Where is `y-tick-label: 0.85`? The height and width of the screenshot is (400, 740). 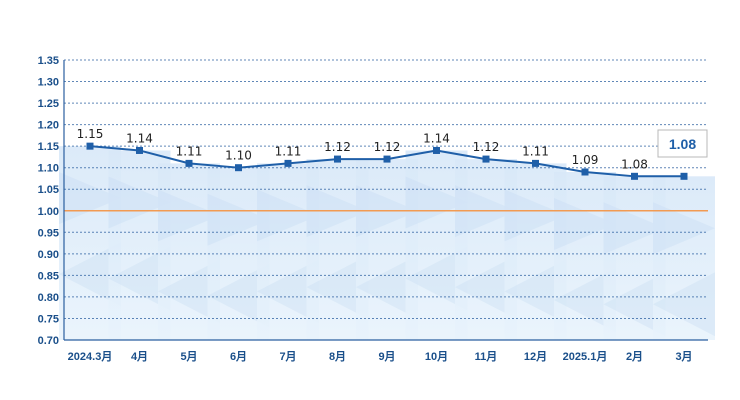
y-tick-label: 0.85 is located at coordinates (48, 276).